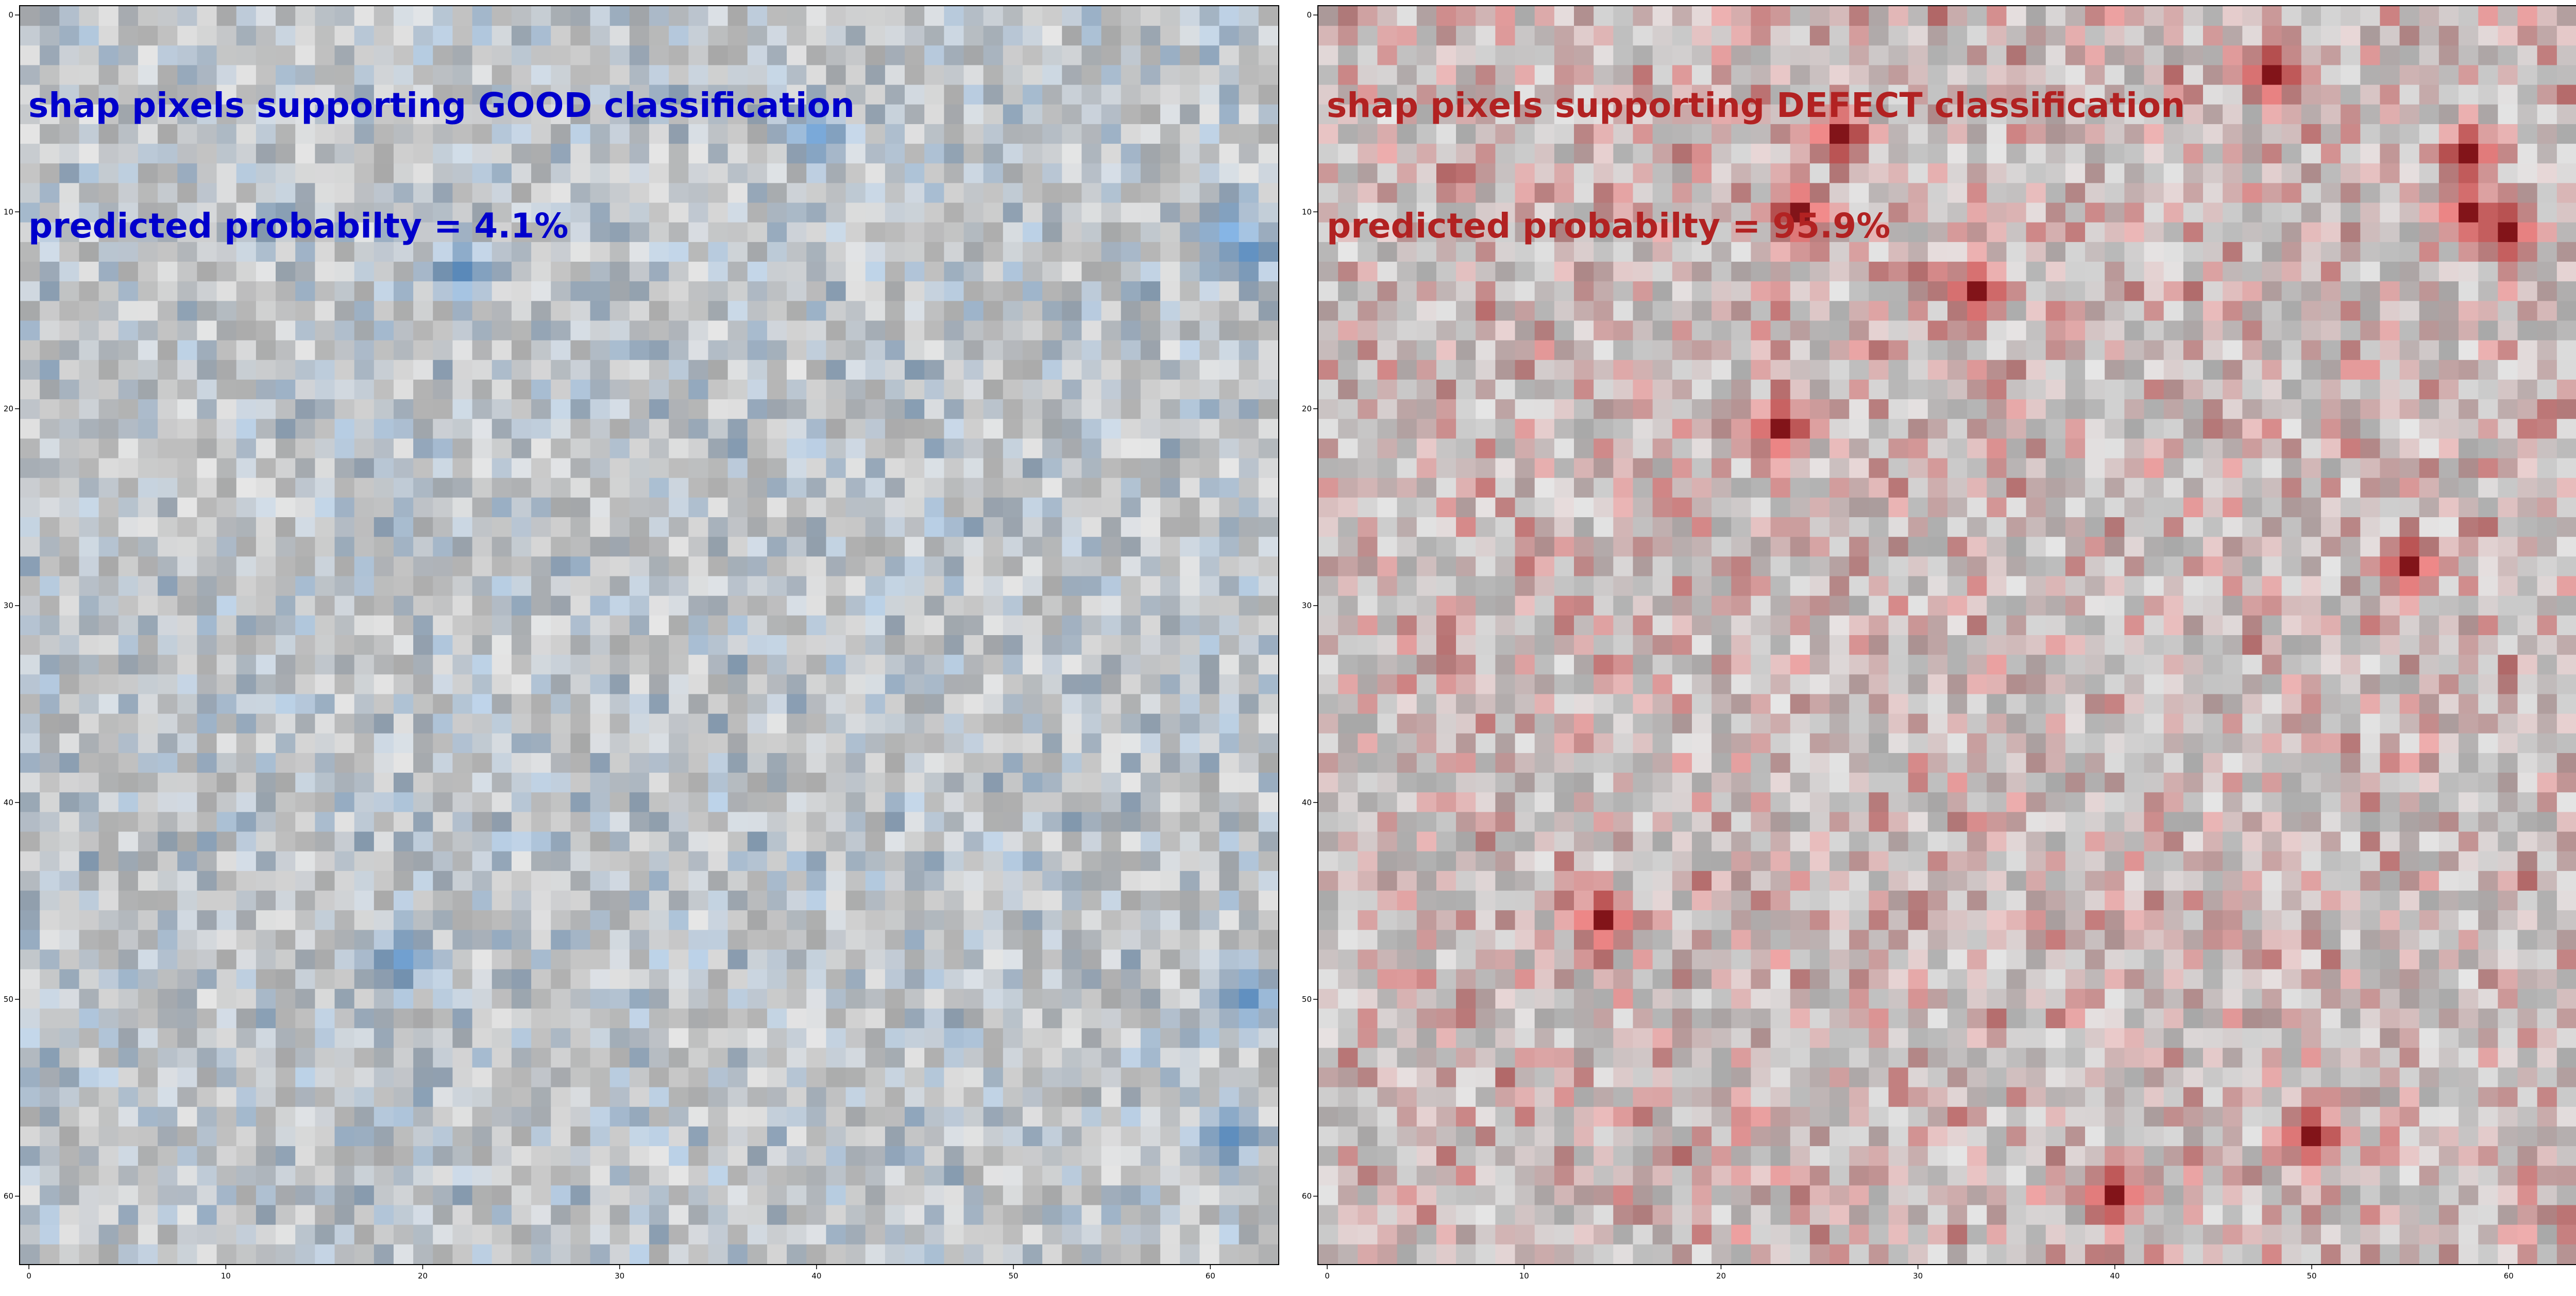  I want to click on y-tick-label: 20, so click(8, 408).